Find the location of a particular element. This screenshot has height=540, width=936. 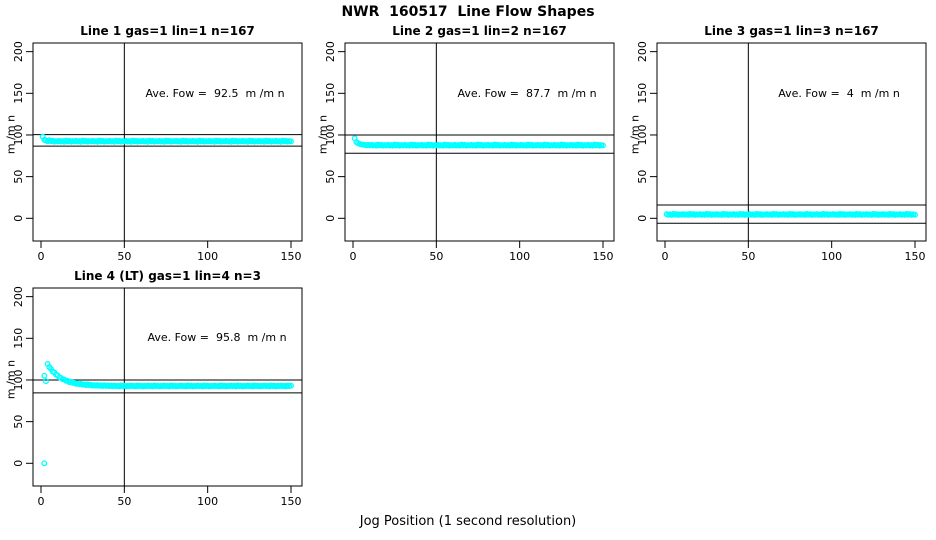

subplot-3-annotation: Ave. Fow = 4 m /m n is located at coordinates (839, 93).